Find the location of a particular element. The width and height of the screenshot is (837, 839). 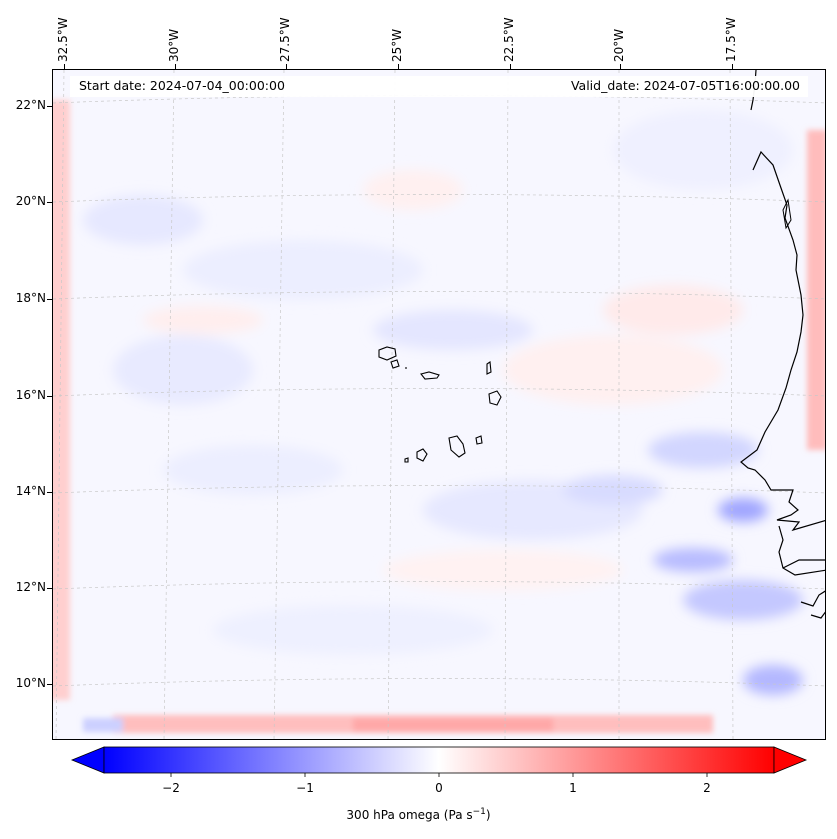

latitude-label: 12°N is located at coordinates (30, 587).